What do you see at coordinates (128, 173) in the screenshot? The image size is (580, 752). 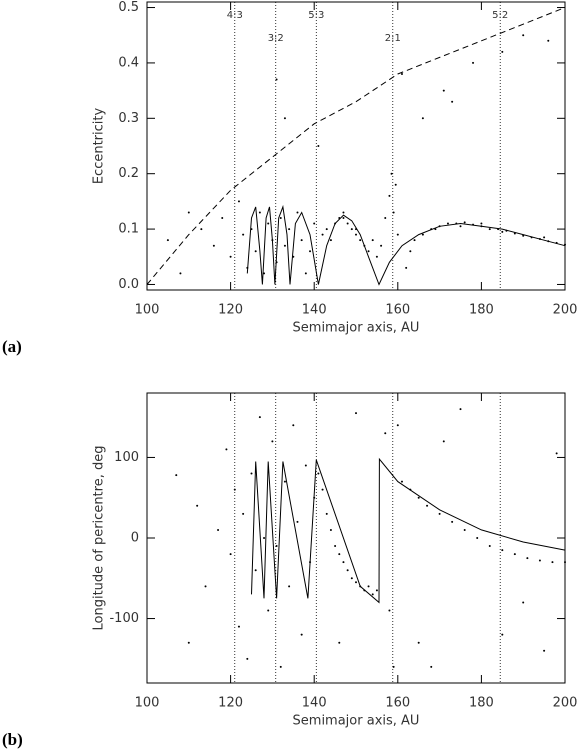 I see `y-tick-label: 0.2` at bounding box center [128, 173].